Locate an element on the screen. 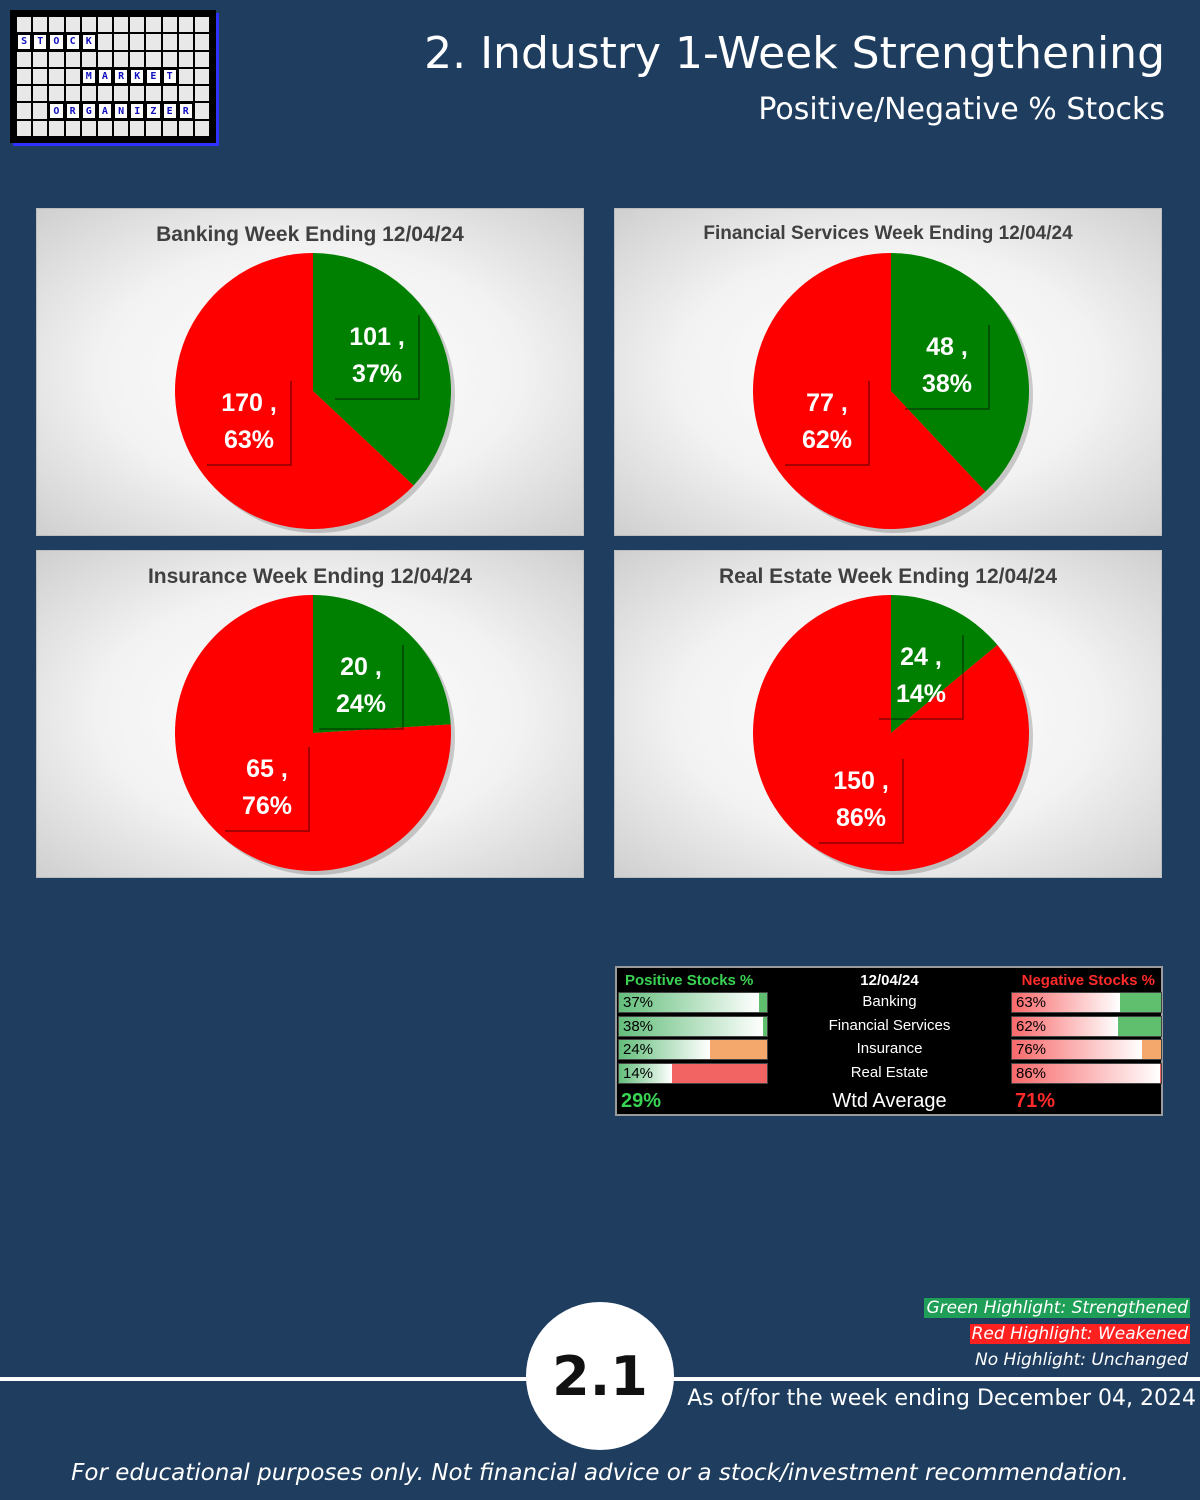  data-label-percent: 24% is located at coordinates (361, 704).